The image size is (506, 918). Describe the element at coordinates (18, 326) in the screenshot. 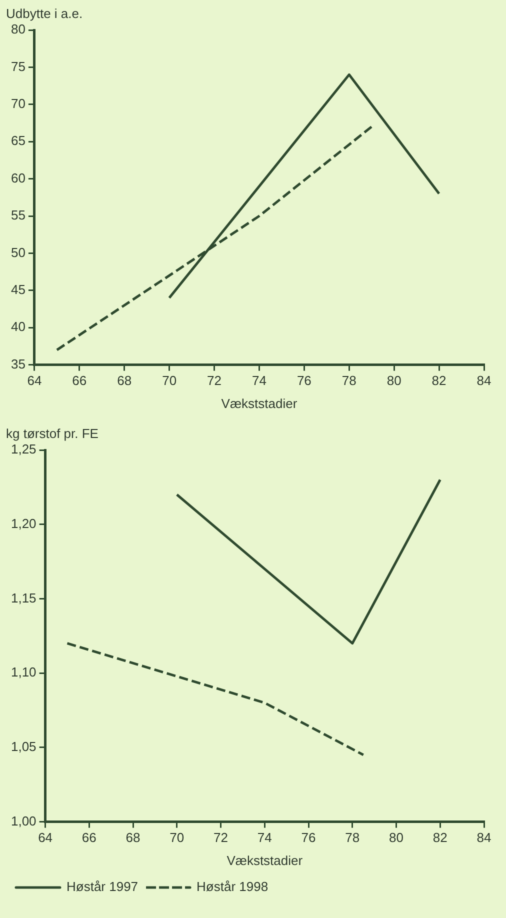

I see `y-tick-label: 40` at that location.